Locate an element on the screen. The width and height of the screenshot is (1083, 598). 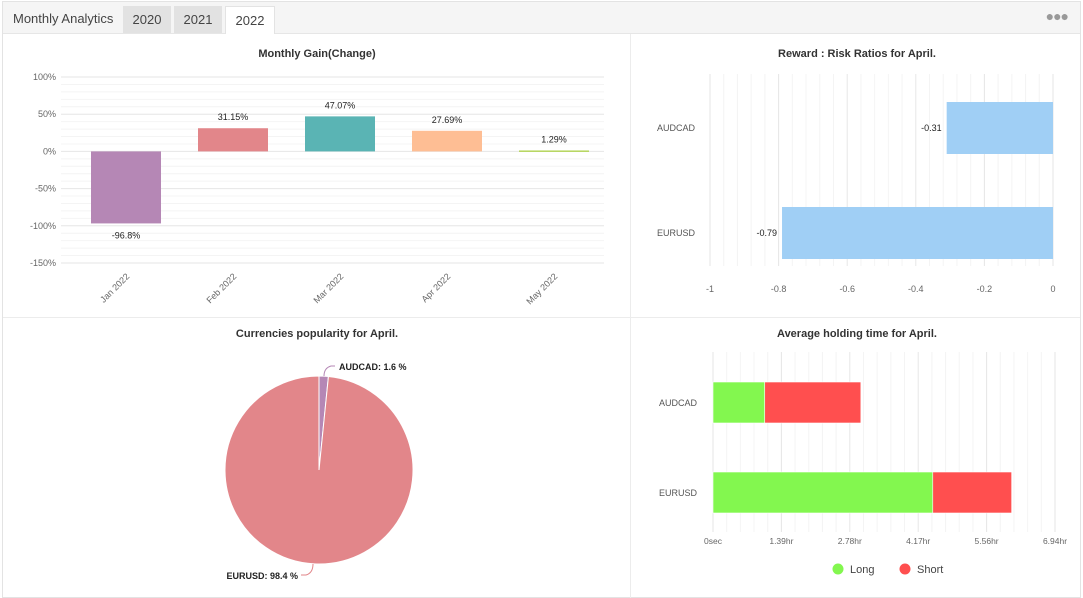
widget-header: Monthly Analytics 2020 2021 2022 ●●● is located at coordinates (541, 18).